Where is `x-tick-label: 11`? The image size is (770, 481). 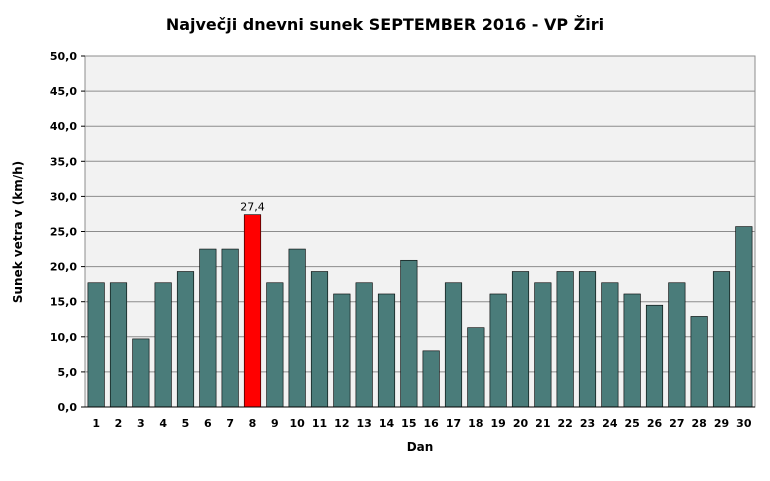
x-tick-label: 11 is located at coordinates (319, 423).